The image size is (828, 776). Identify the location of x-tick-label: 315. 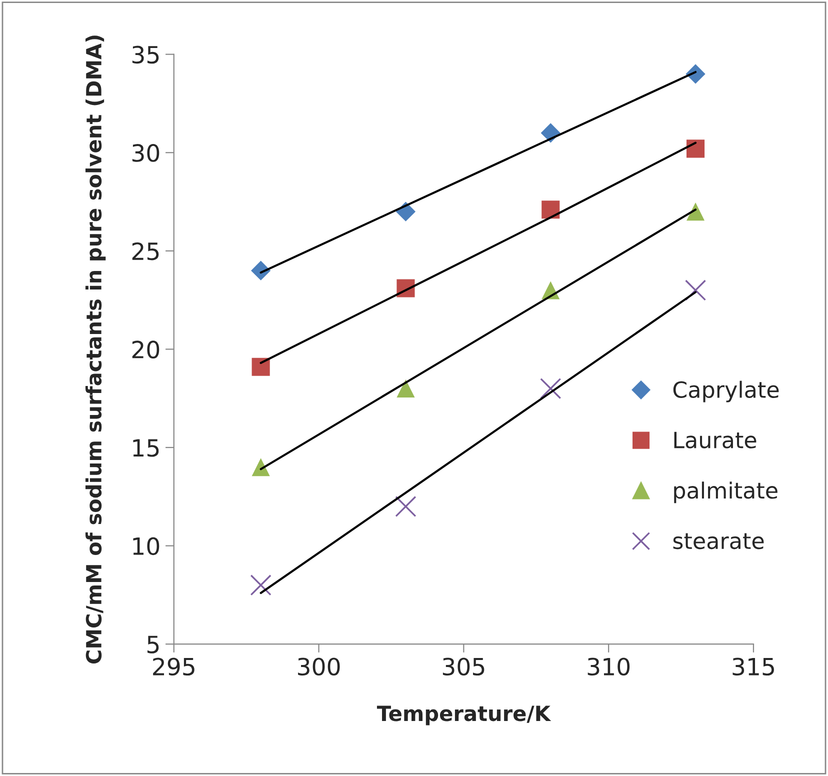
(753, 667).